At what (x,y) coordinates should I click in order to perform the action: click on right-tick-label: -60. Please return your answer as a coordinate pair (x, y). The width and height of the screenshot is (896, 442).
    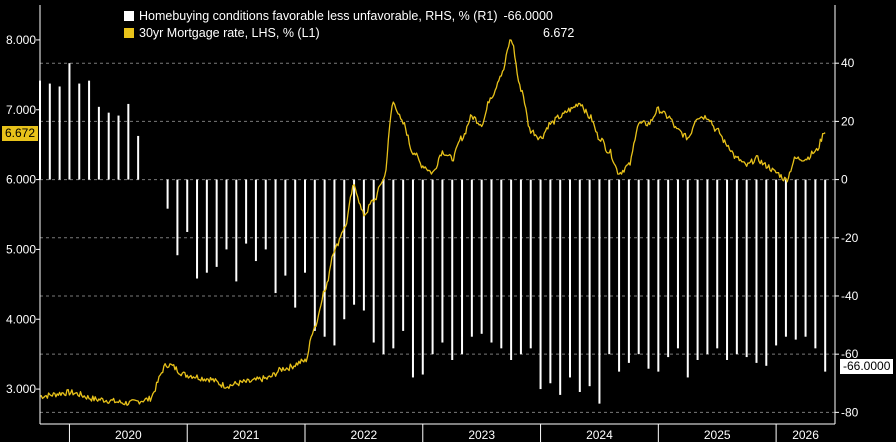
    Looking at the image, I should click on (850, 354).